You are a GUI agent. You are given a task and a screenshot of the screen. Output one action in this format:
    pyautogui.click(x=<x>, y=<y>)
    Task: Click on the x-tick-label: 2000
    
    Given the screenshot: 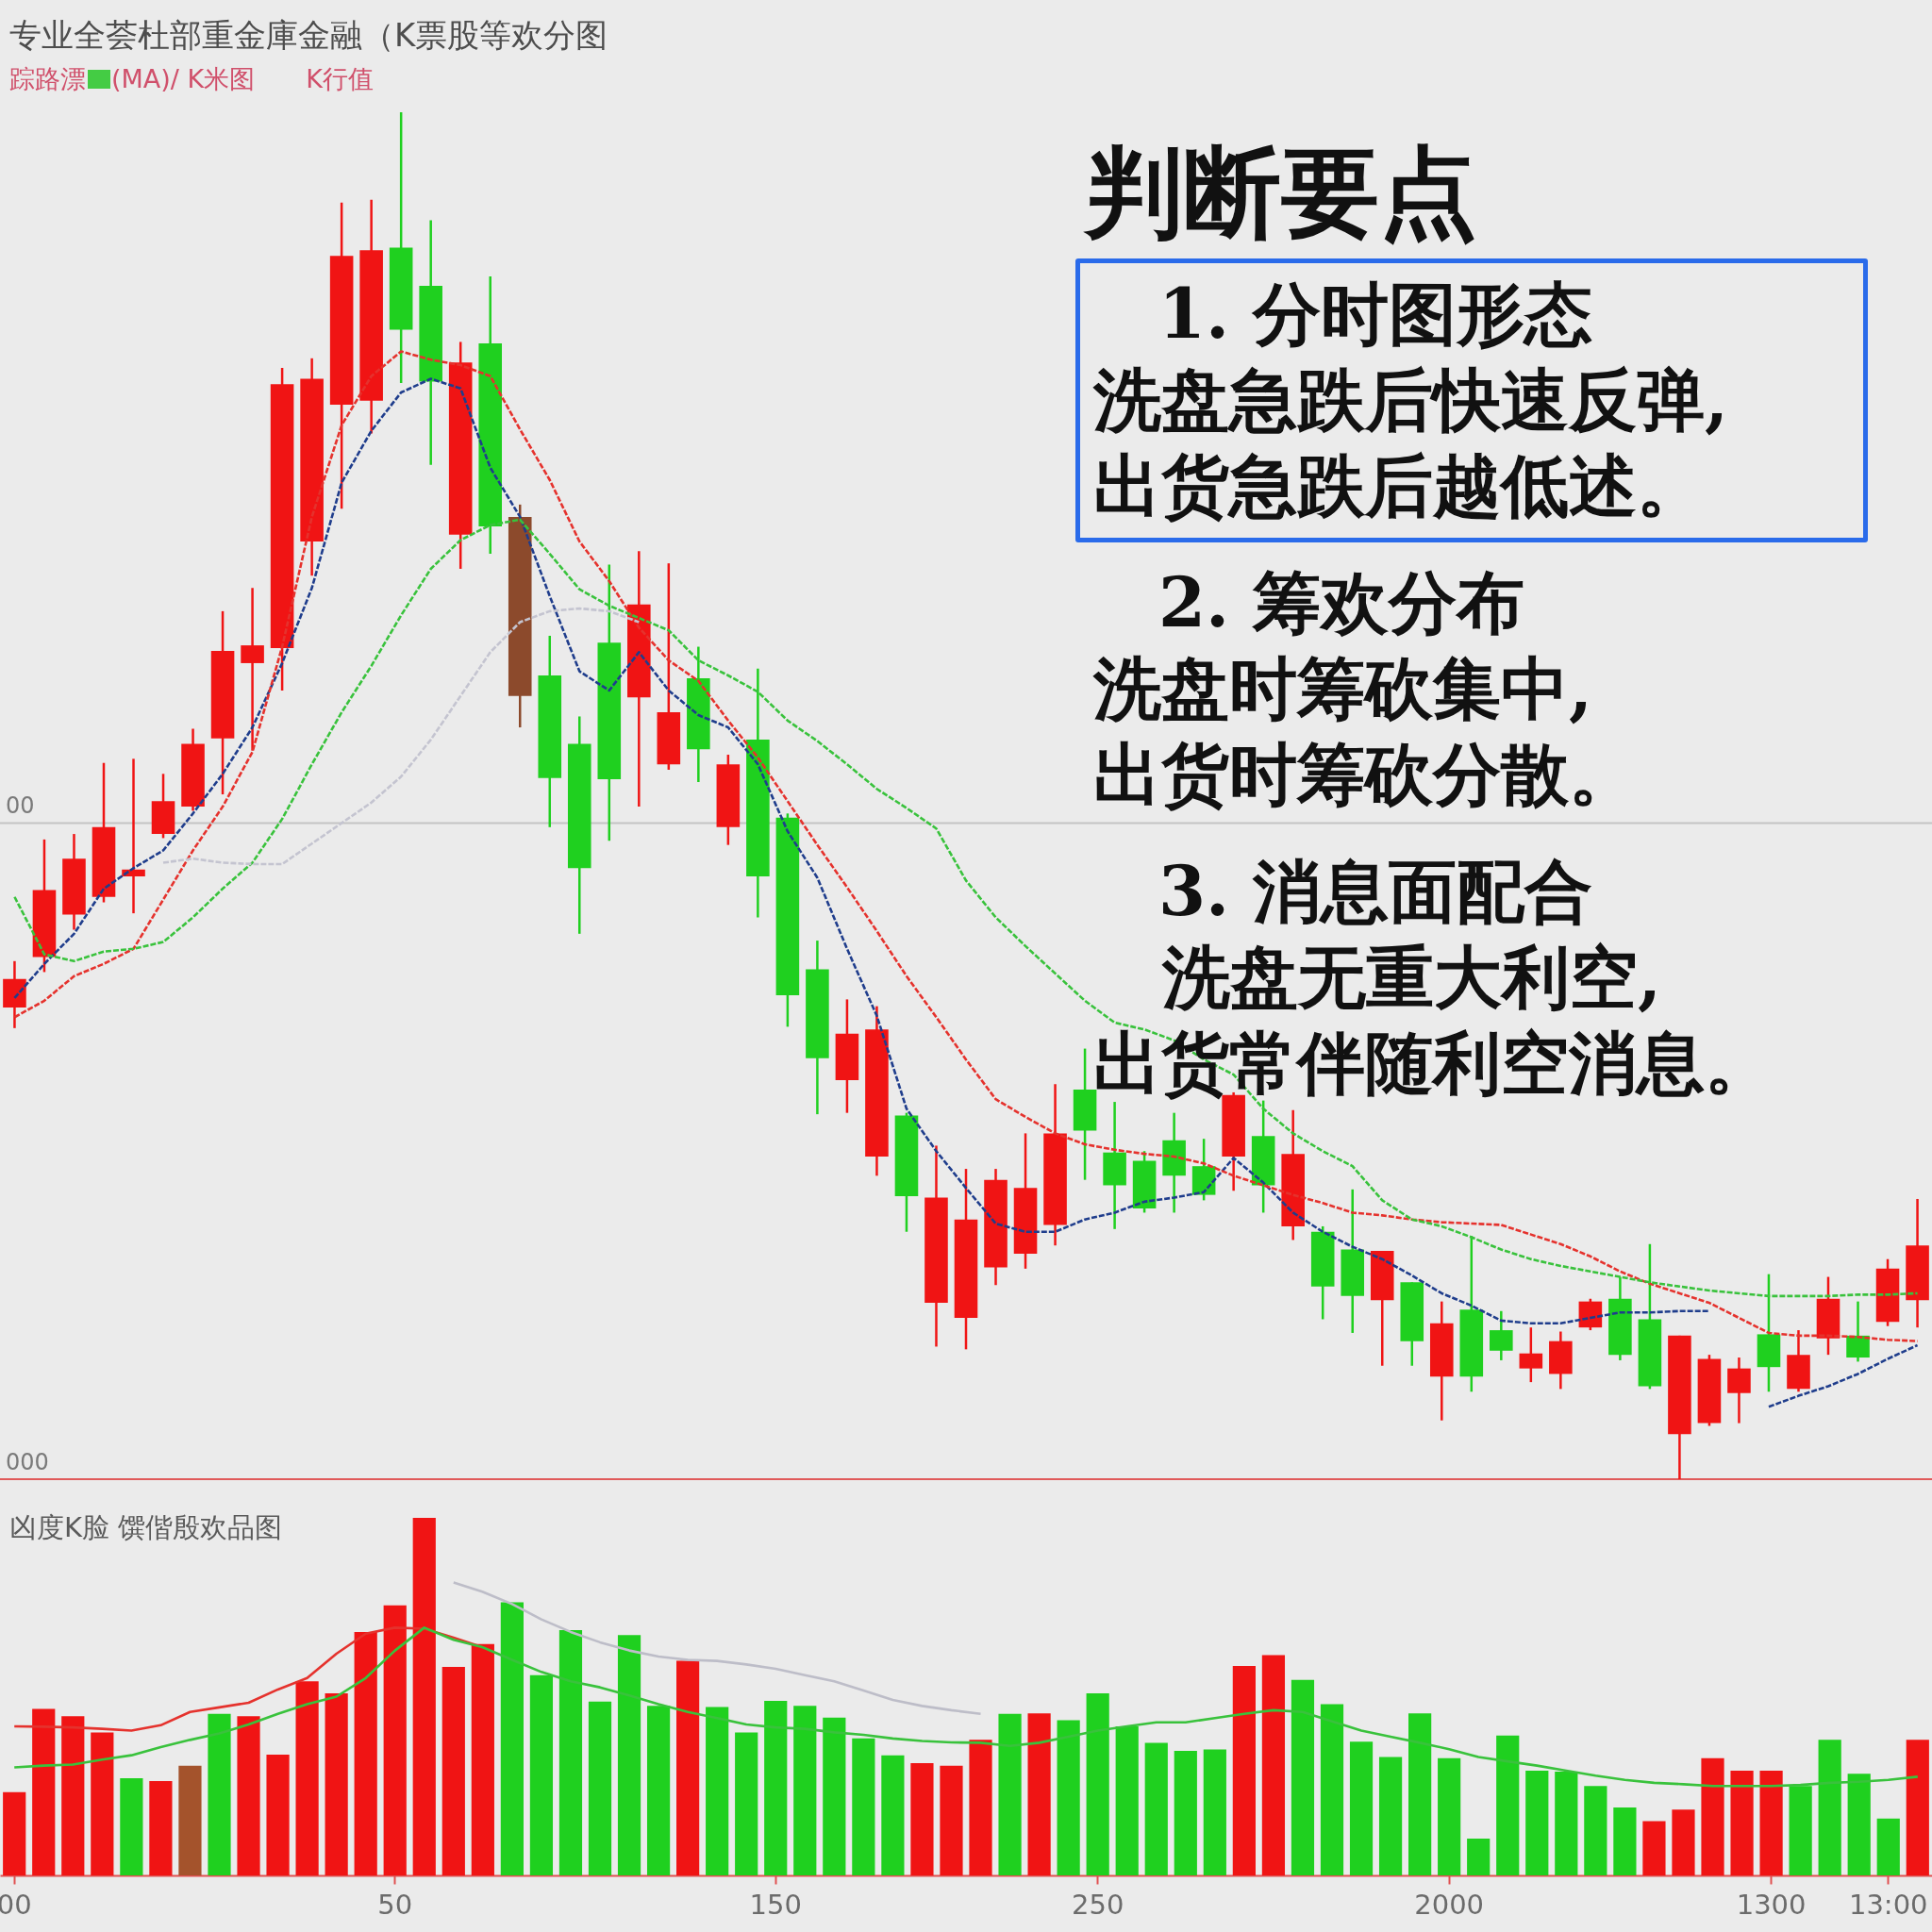 What is the action you would take?
    pyautogui.click(x=1449, y=1905)
    